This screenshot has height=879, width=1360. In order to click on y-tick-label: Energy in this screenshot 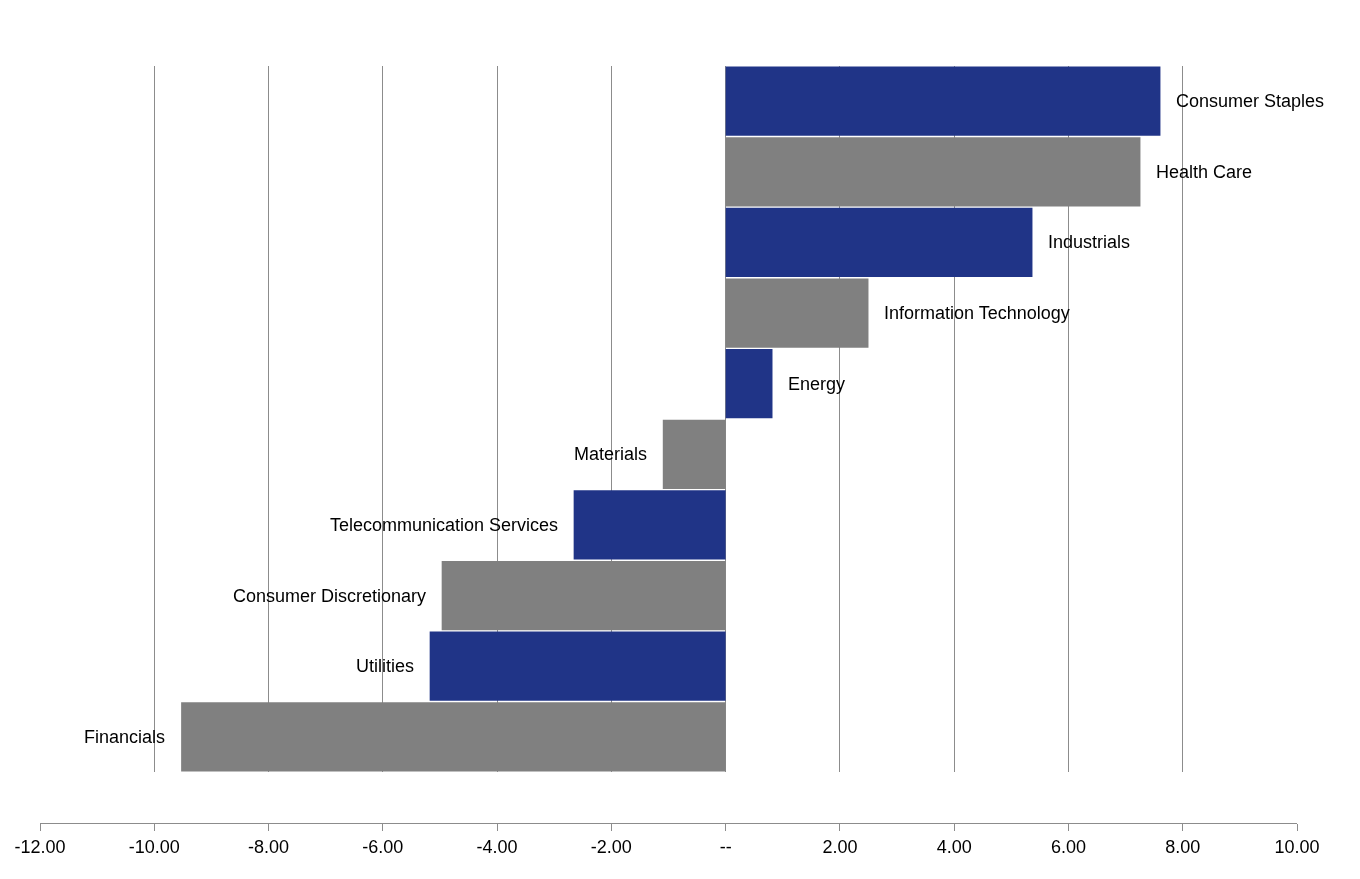, I will do `click(817, 384)`.